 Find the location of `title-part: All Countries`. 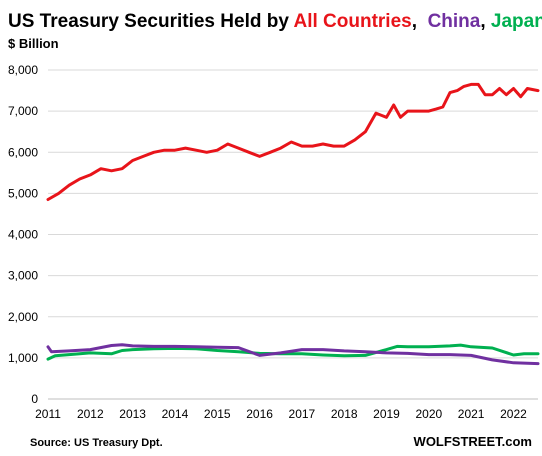

title-part: All Countries is located at coordinates (352, 21).